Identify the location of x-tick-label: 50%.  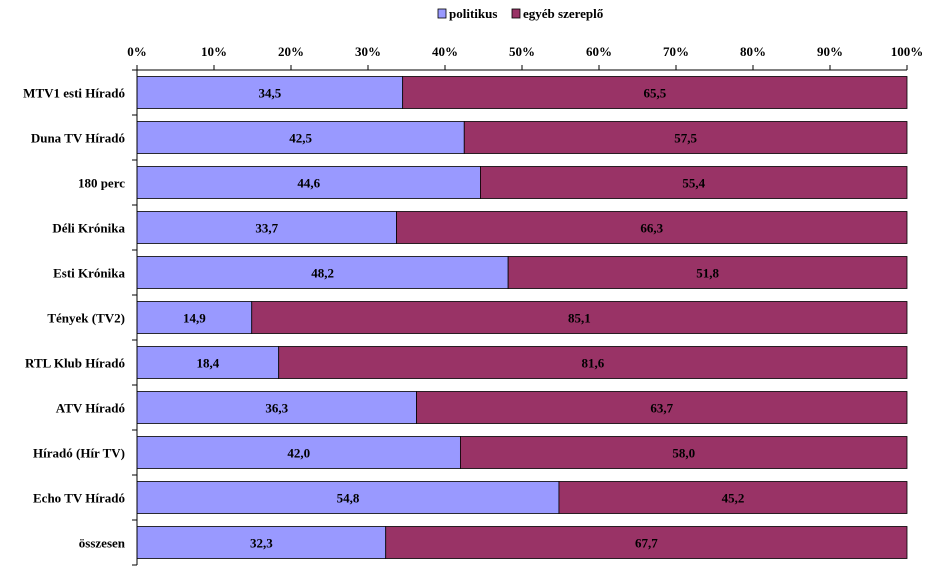
(522, 51).